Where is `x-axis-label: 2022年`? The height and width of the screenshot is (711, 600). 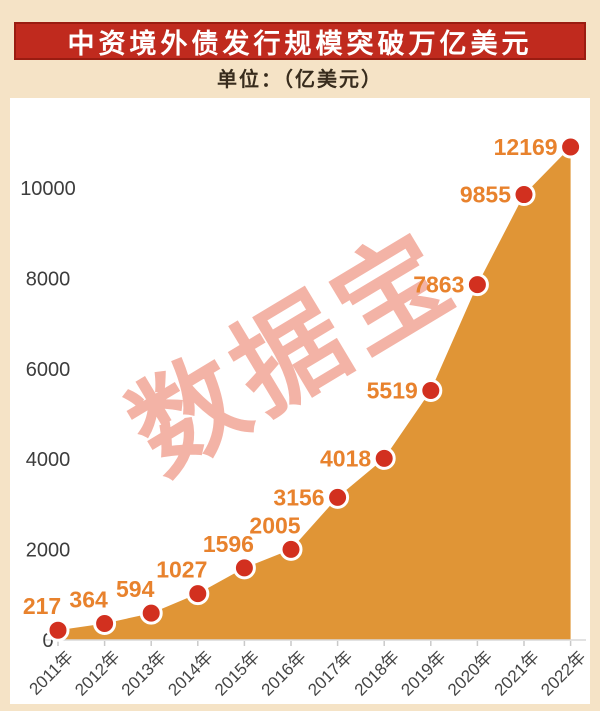 x-axis-label: 2022年 is located at coordinates (563, 673).